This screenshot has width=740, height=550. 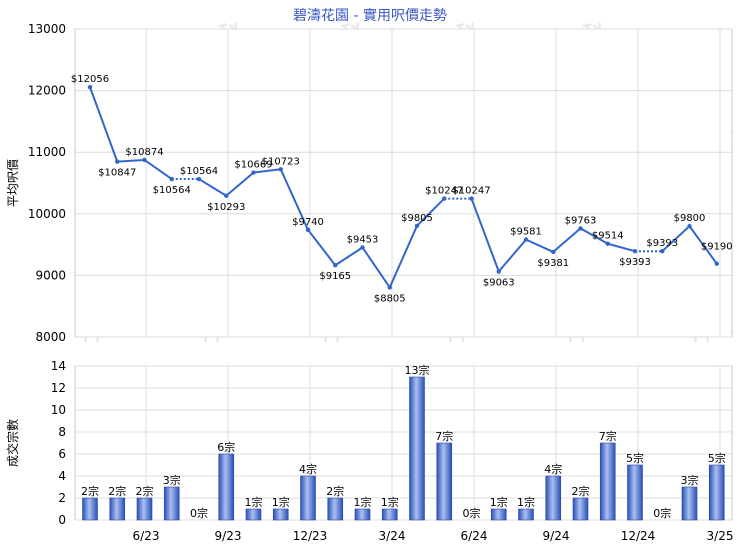 I want to click on price-y-axis-label: 平均呎價, so click(x=13, y=183).